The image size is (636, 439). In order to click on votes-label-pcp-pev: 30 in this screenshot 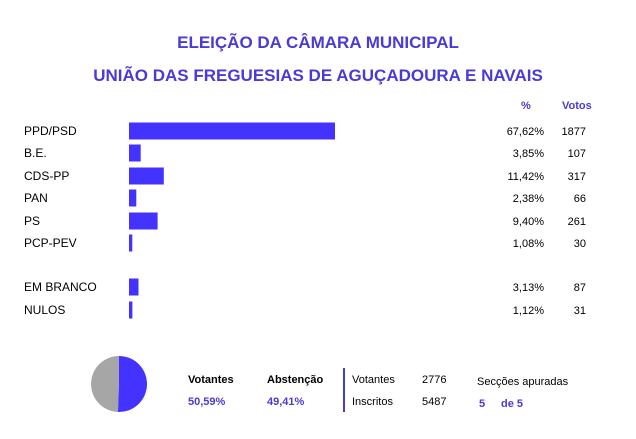, I will do `click(580, 244)`.